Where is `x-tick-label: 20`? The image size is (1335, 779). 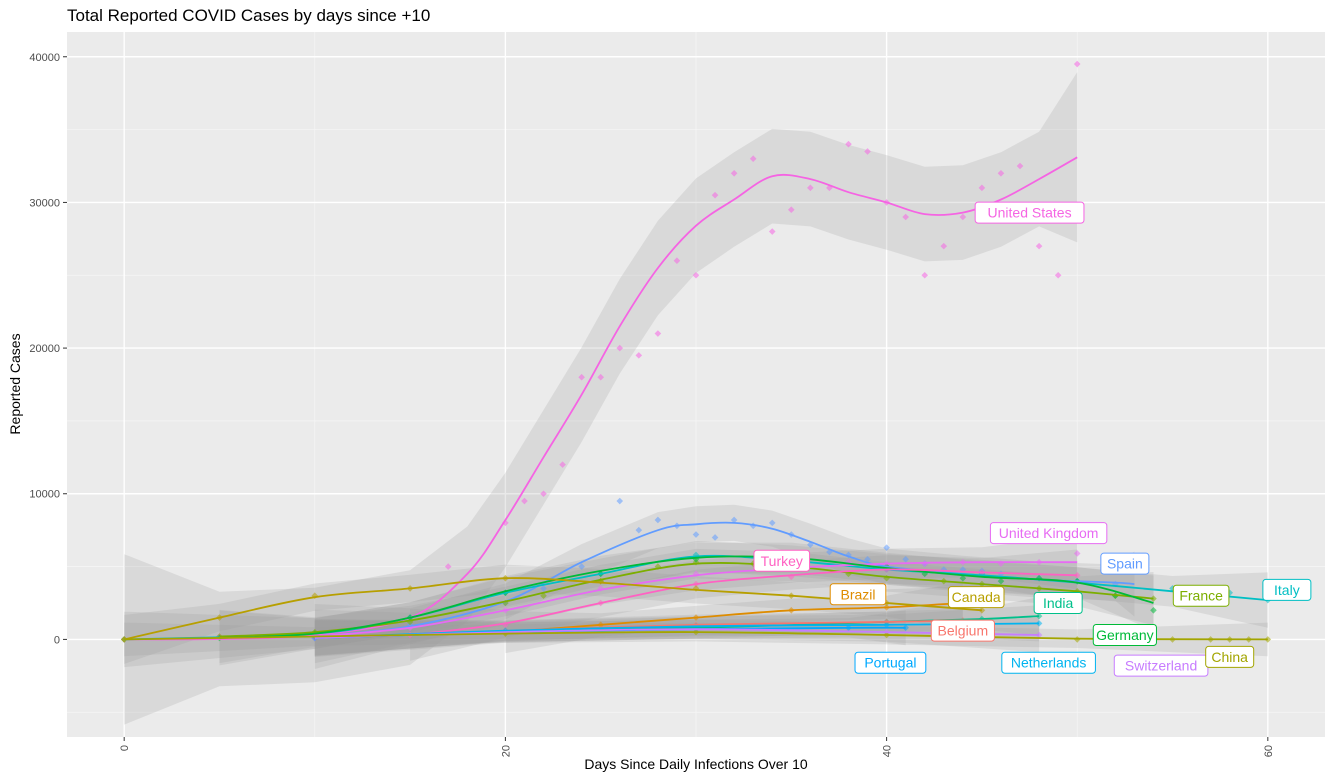
x-tick-label: 20 is located at coordinates (506, 751).